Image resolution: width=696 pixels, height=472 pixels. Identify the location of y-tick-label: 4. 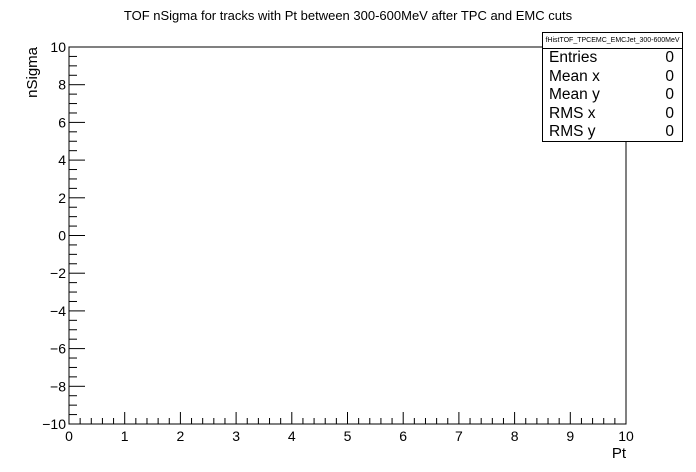
(62, 160).